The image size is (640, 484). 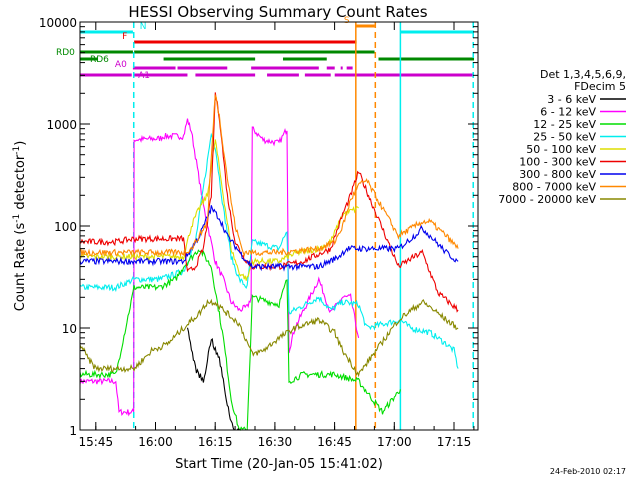 I want to click on observing-states: N F S RD0 RD6 A0 A1, so click(x=265, y=48).